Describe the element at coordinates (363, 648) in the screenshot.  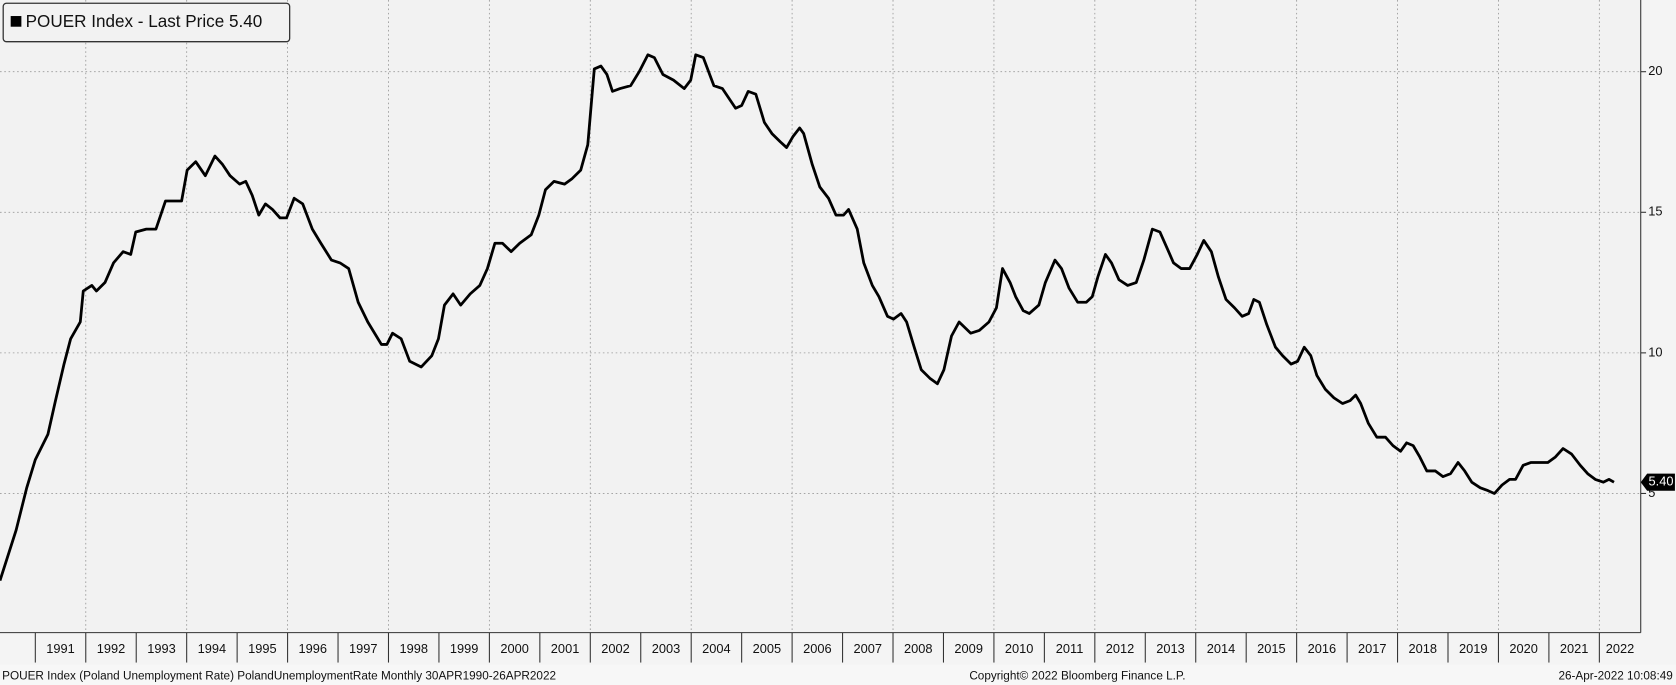
I see `x-tick-label: 1997` at that location.